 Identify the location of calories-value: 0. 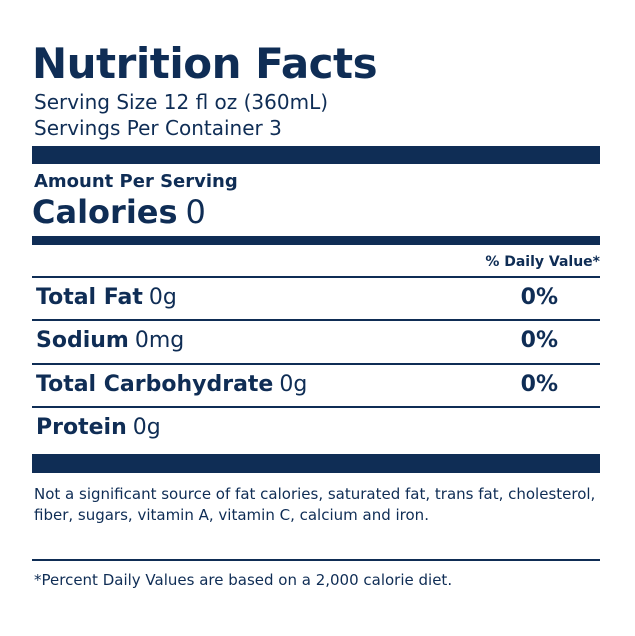
(195, 212).